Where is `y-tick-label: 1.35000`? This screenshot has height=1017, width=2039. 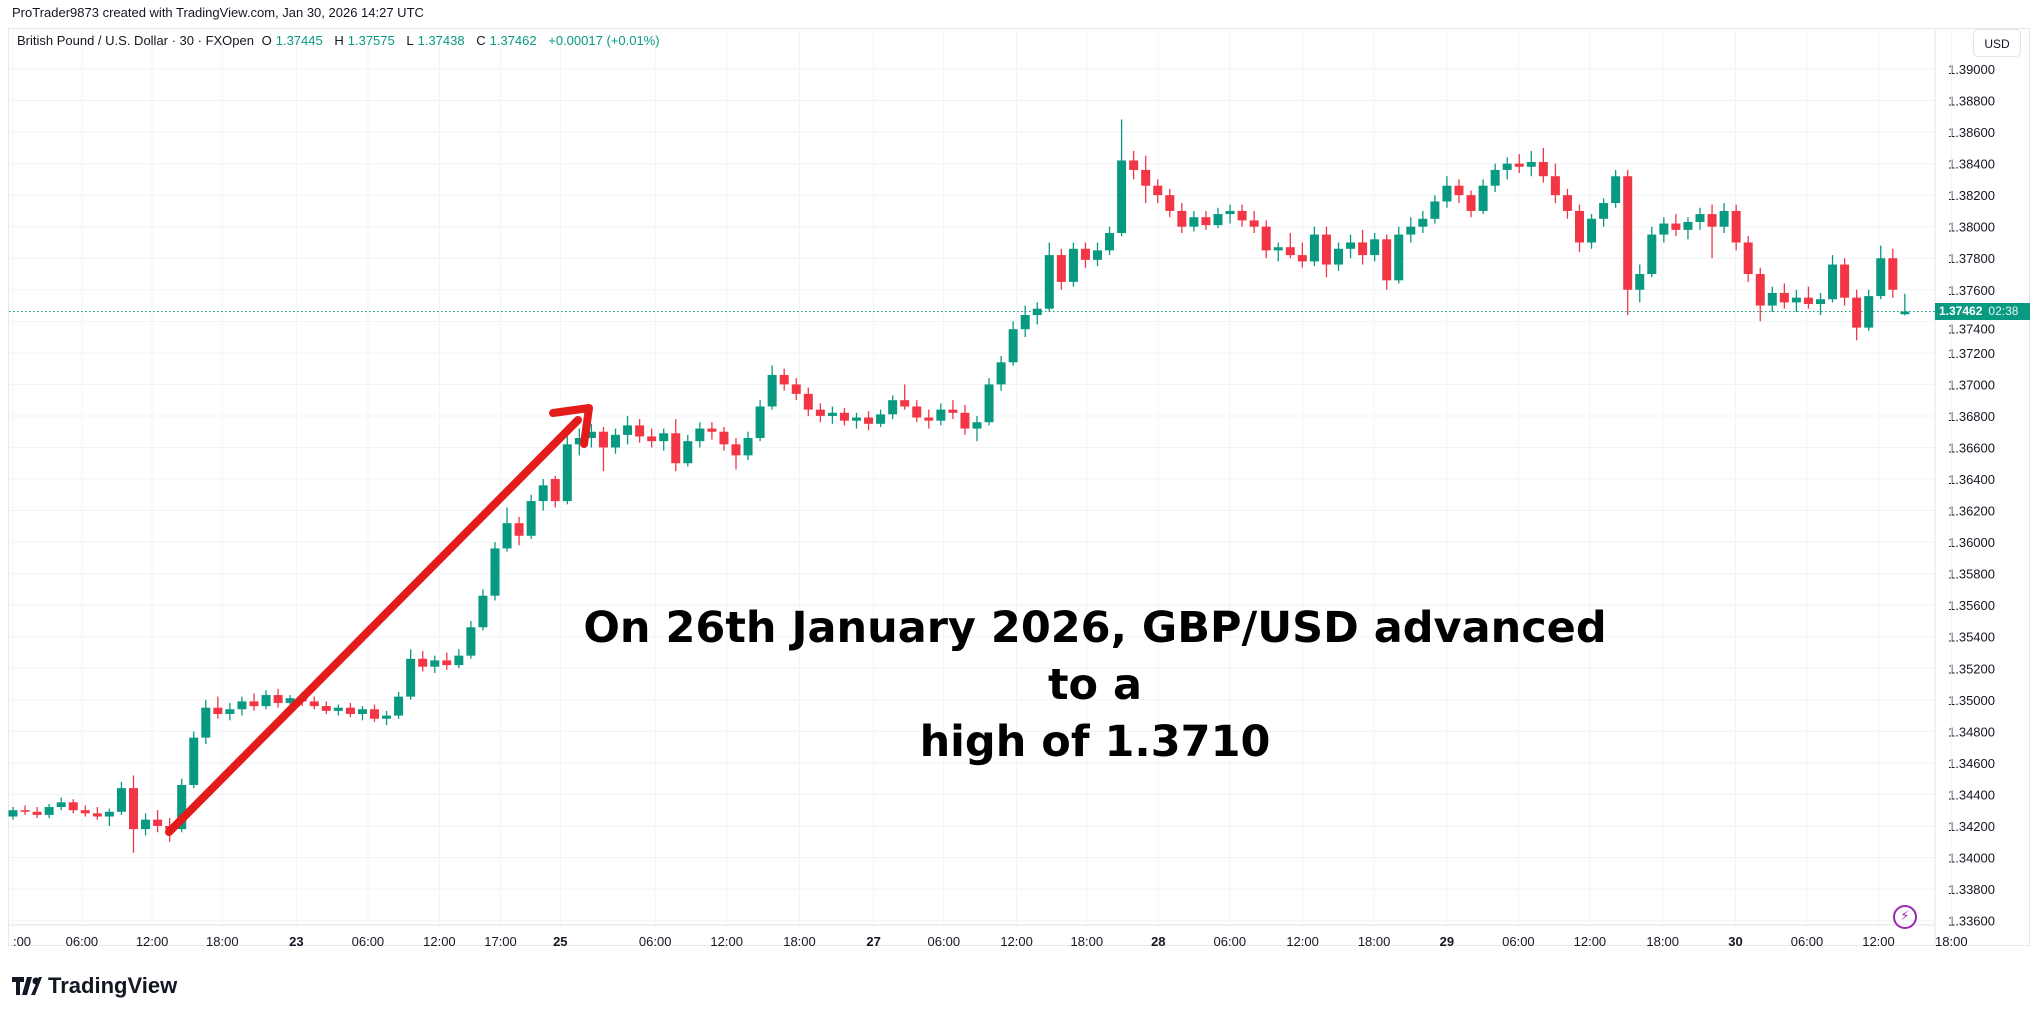 y-tick-label: 1.35000 is located at coordinates (1971, 700).